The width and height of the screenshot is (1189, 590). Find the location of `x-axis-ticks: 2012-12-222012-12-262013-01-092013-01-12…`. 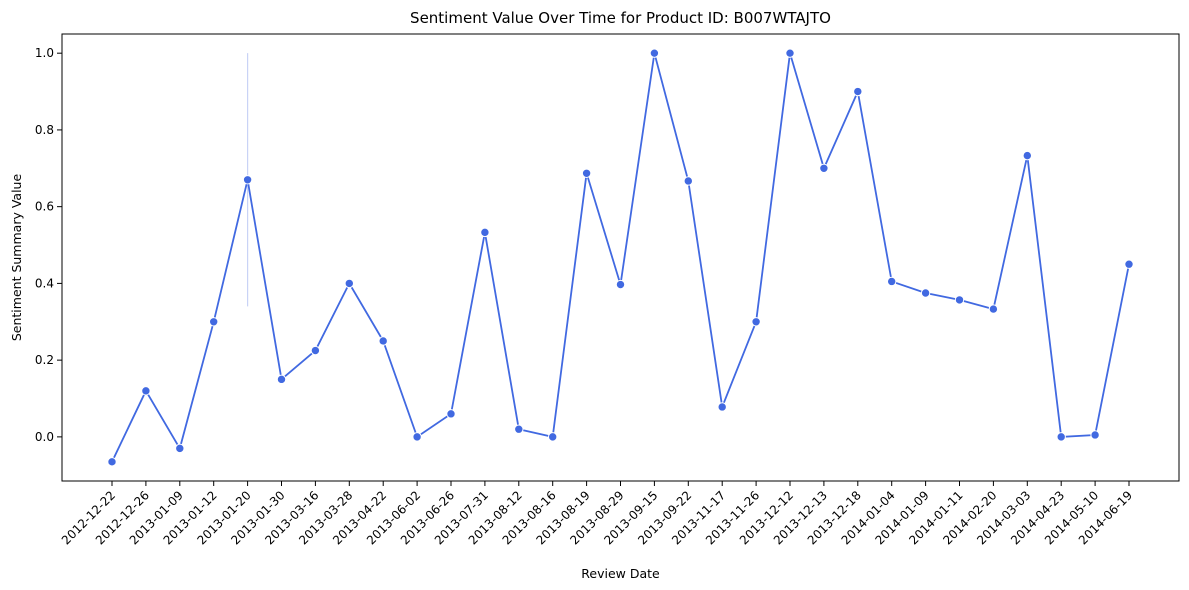

x-axis-ticks: 2012-12-222012-12-262013-01-092013-01-12… is located at coordinates (597, 514).